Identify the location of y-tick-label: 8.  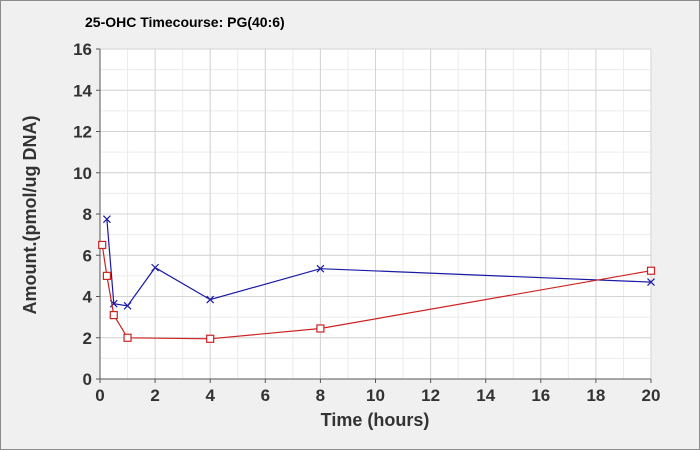
(87, 214).